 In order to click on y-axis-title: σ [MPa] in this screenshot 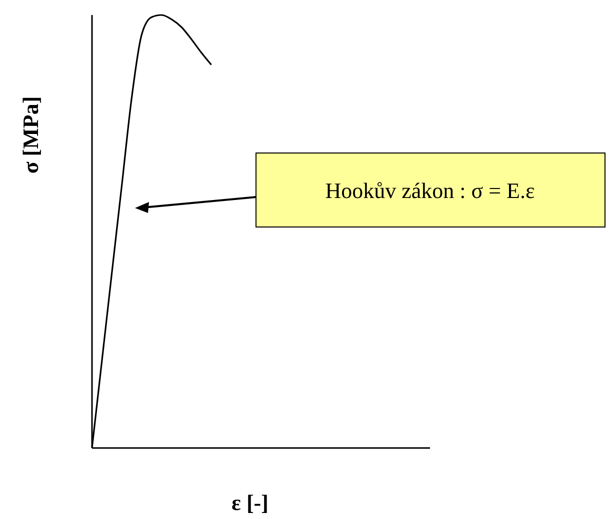, I will do `click(30, 135)`.